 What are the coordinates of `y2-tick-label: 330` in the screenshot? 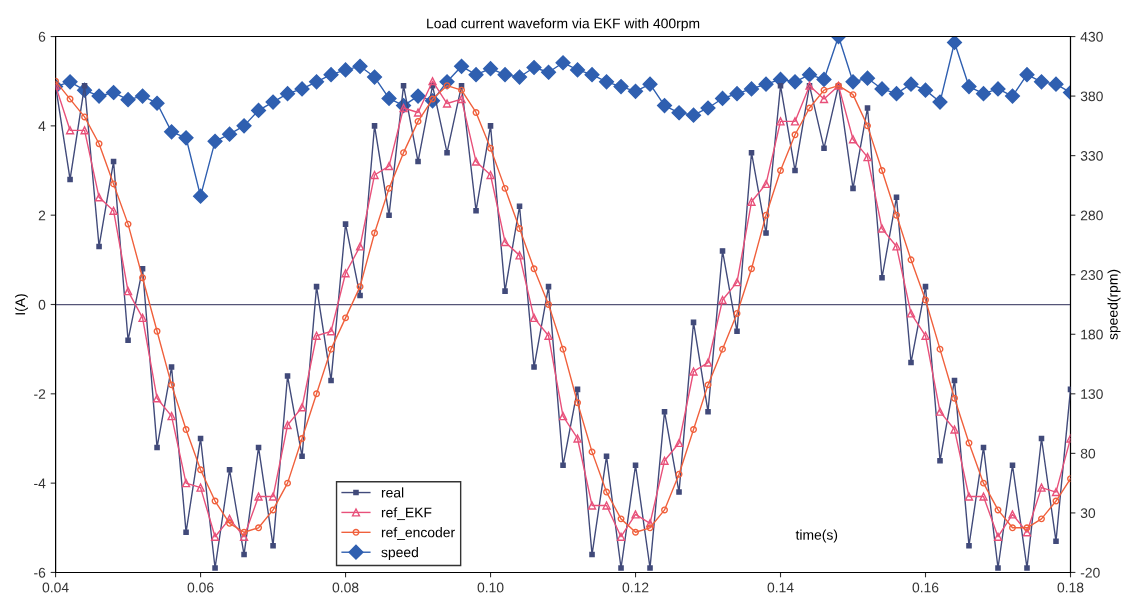 It's located at (1091, 155).